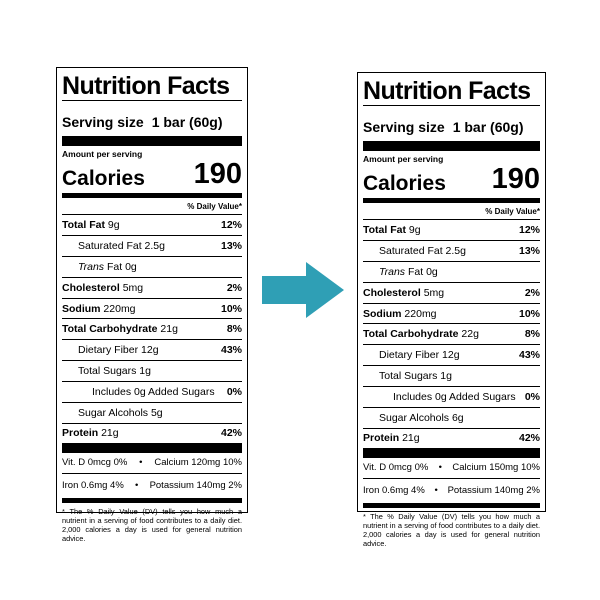 The height and width of the screenshot is (600, 600). Describe the element at coordinates (119, 308) in the screenshot. I see `nutrient-amount: 220mg` at that location.